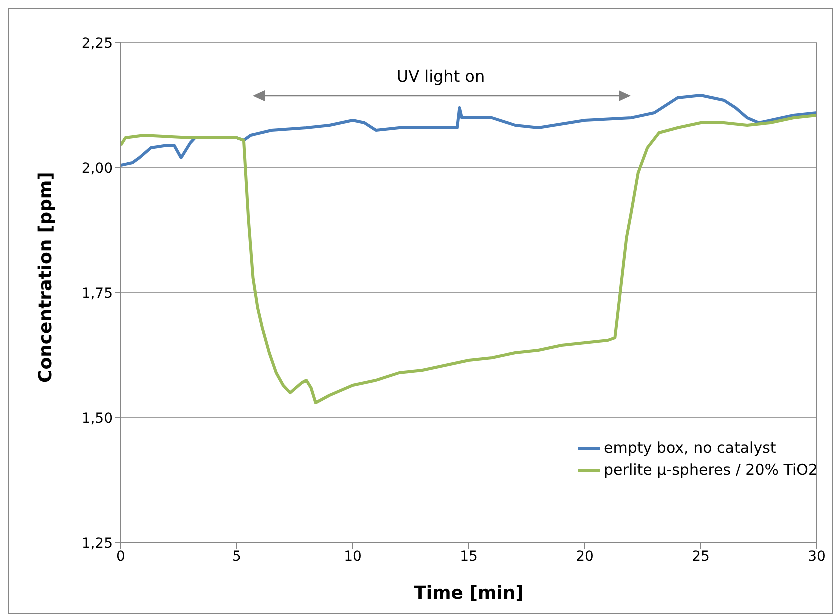 Image resolution: width=835 pixels, height=616 pixels. What do you see at coordinates (690, 448) in the screenshot?
I see `legend-label: empty box, no catalyst` at bounding box center [690, 448].